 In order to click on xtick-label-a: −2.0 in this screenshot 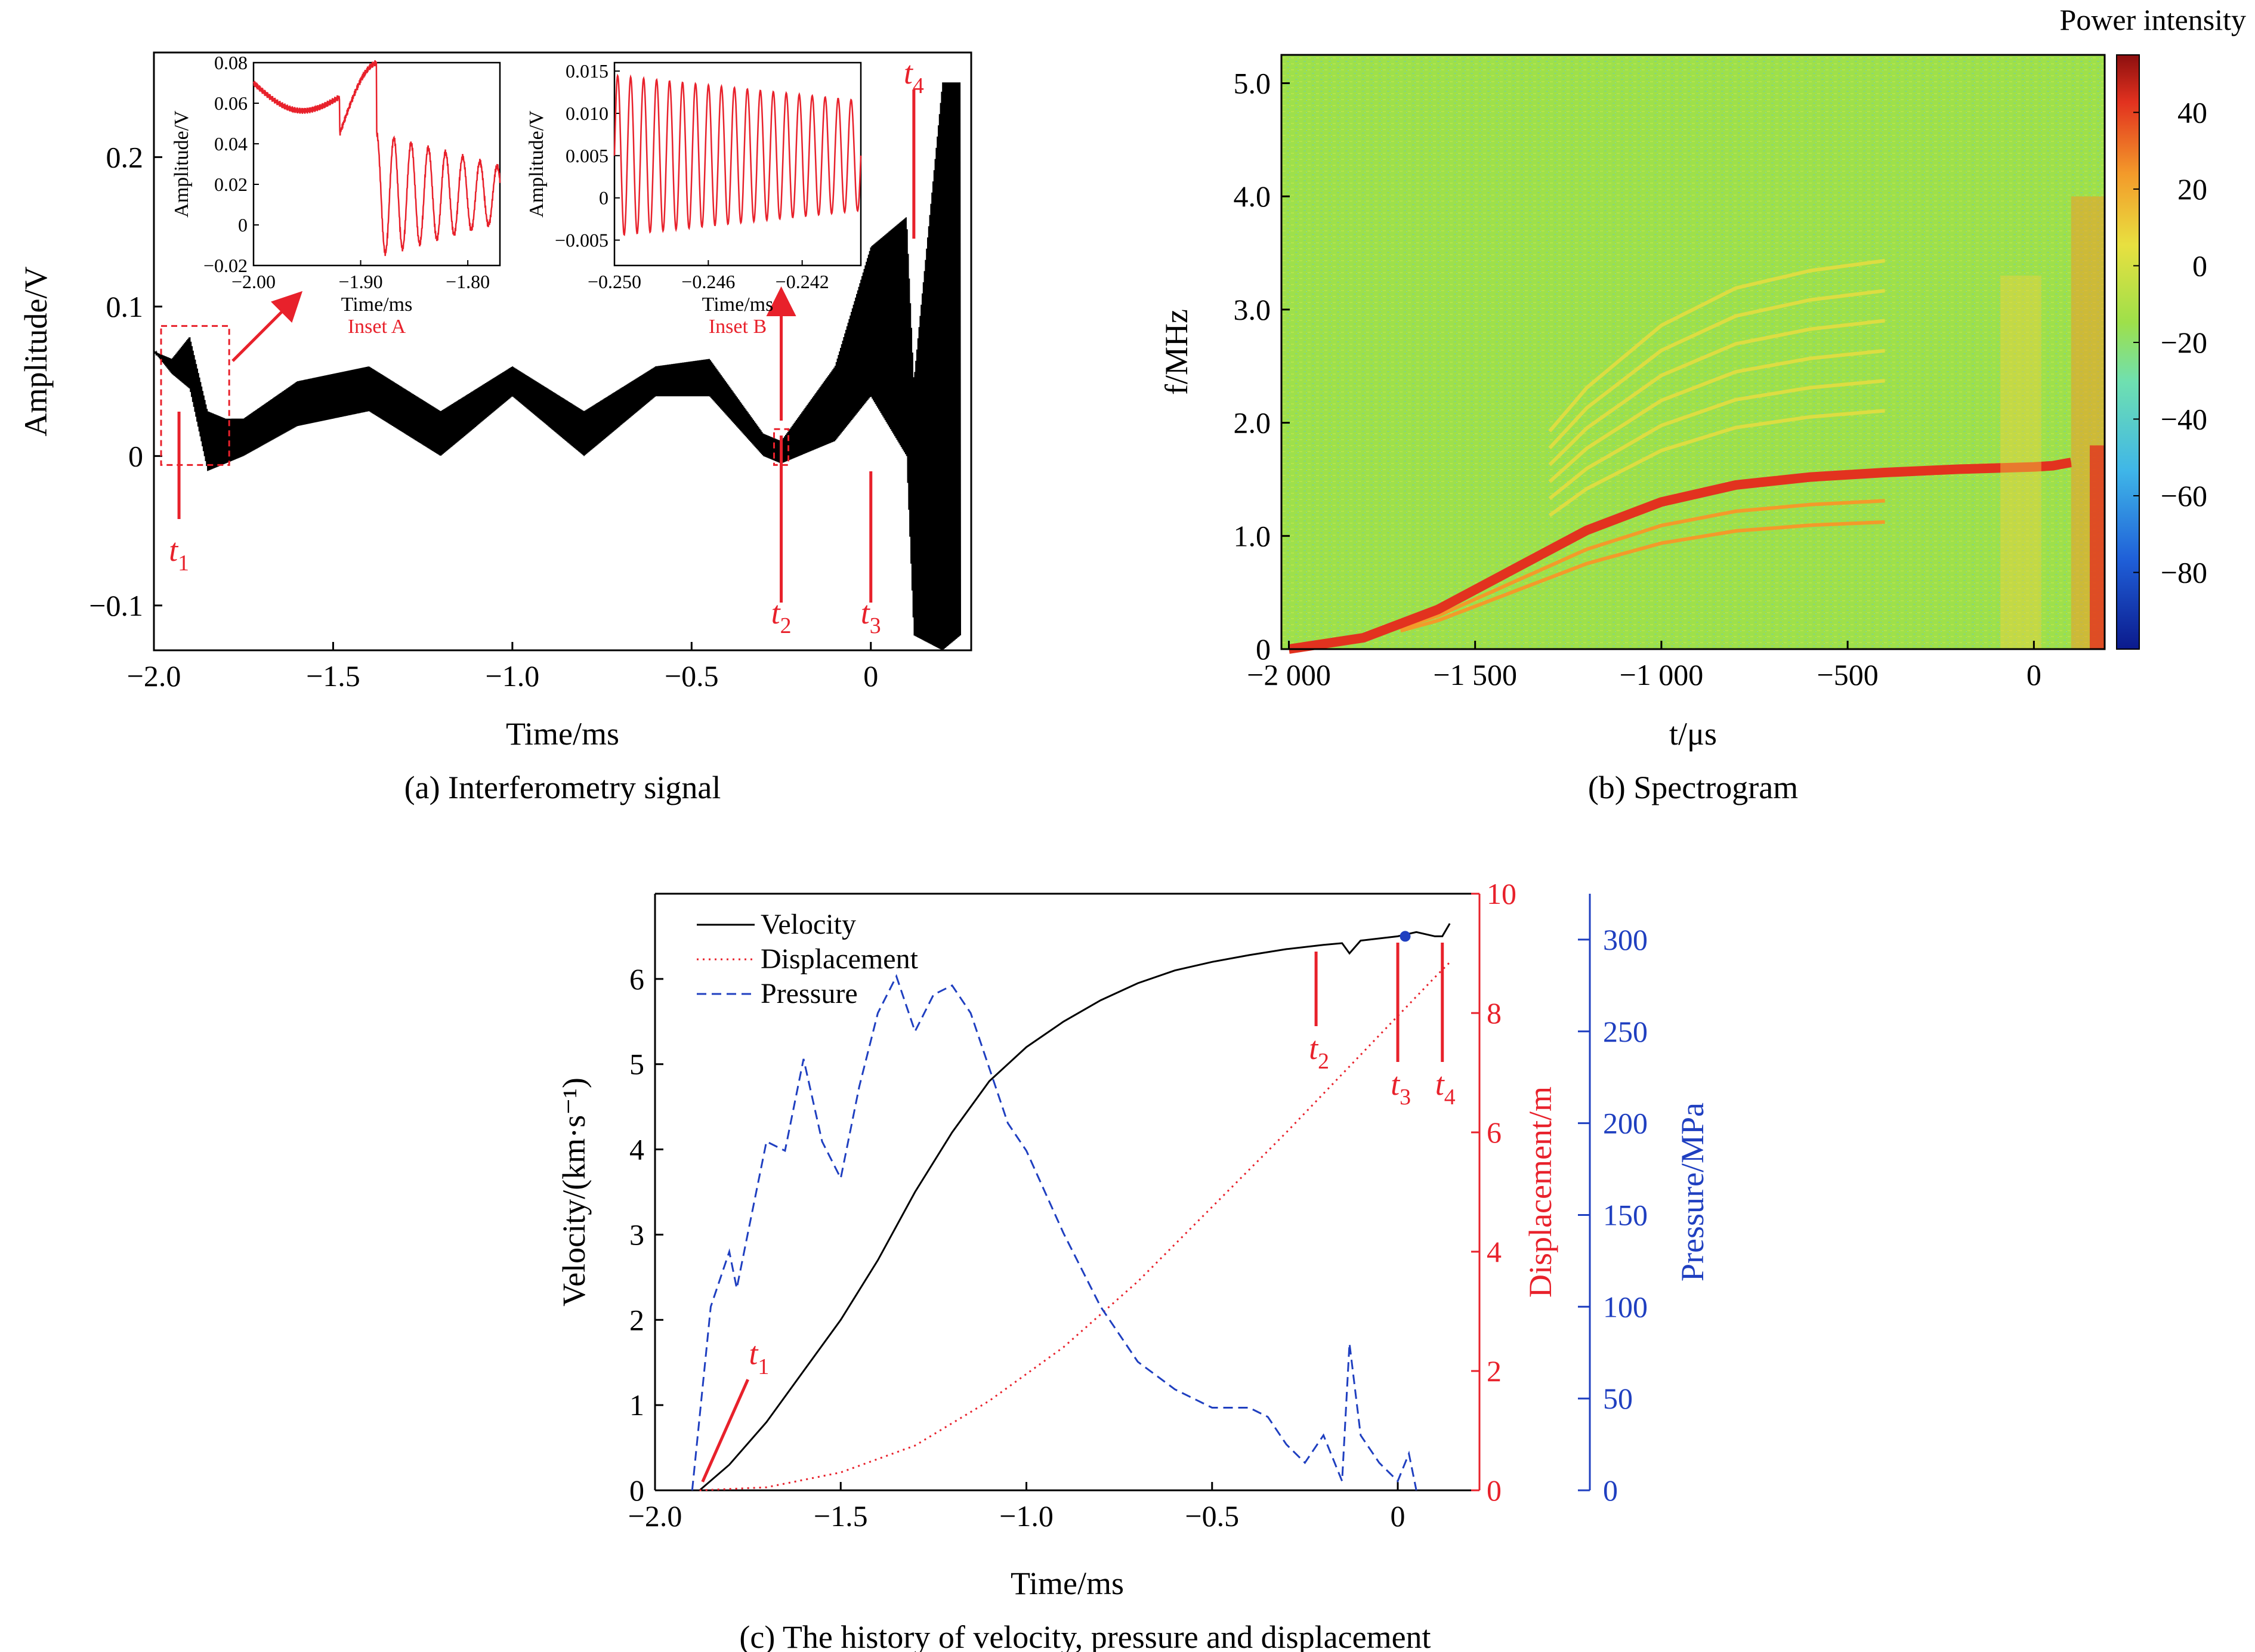, I will do `click(154, 676)`.